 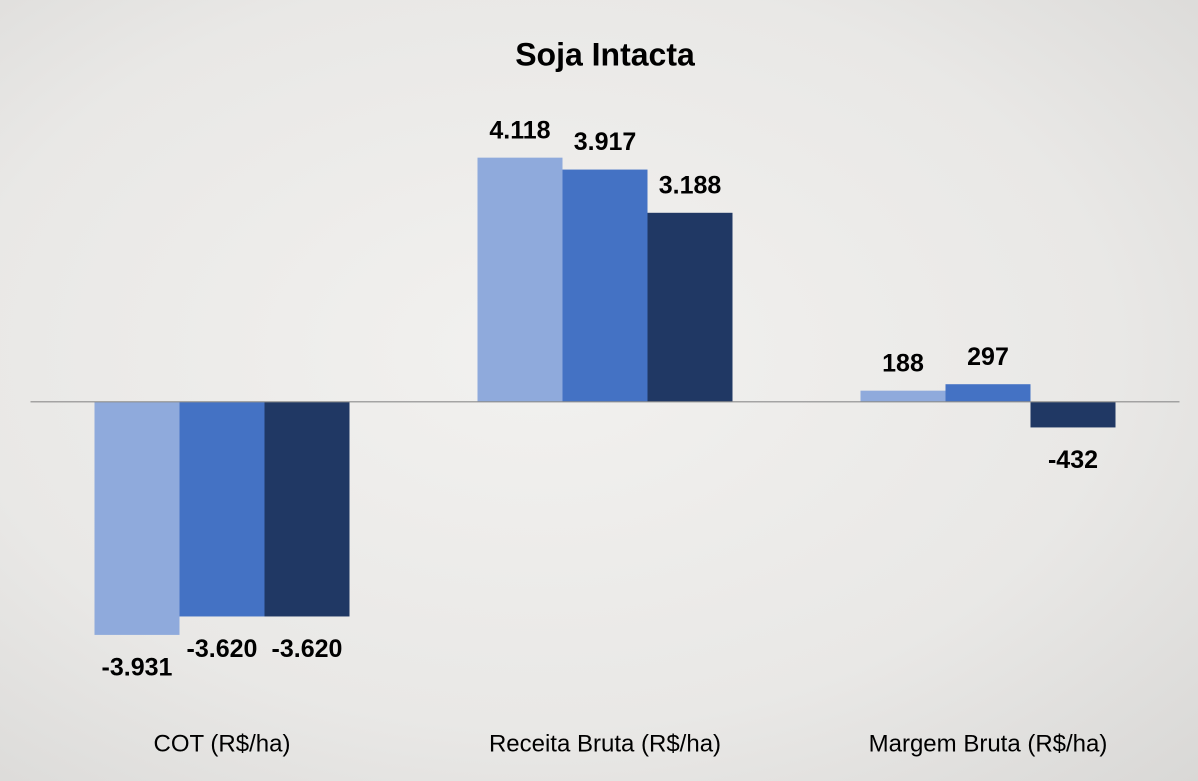 I want to click on data-label: 188, so click(x=903, y=363).